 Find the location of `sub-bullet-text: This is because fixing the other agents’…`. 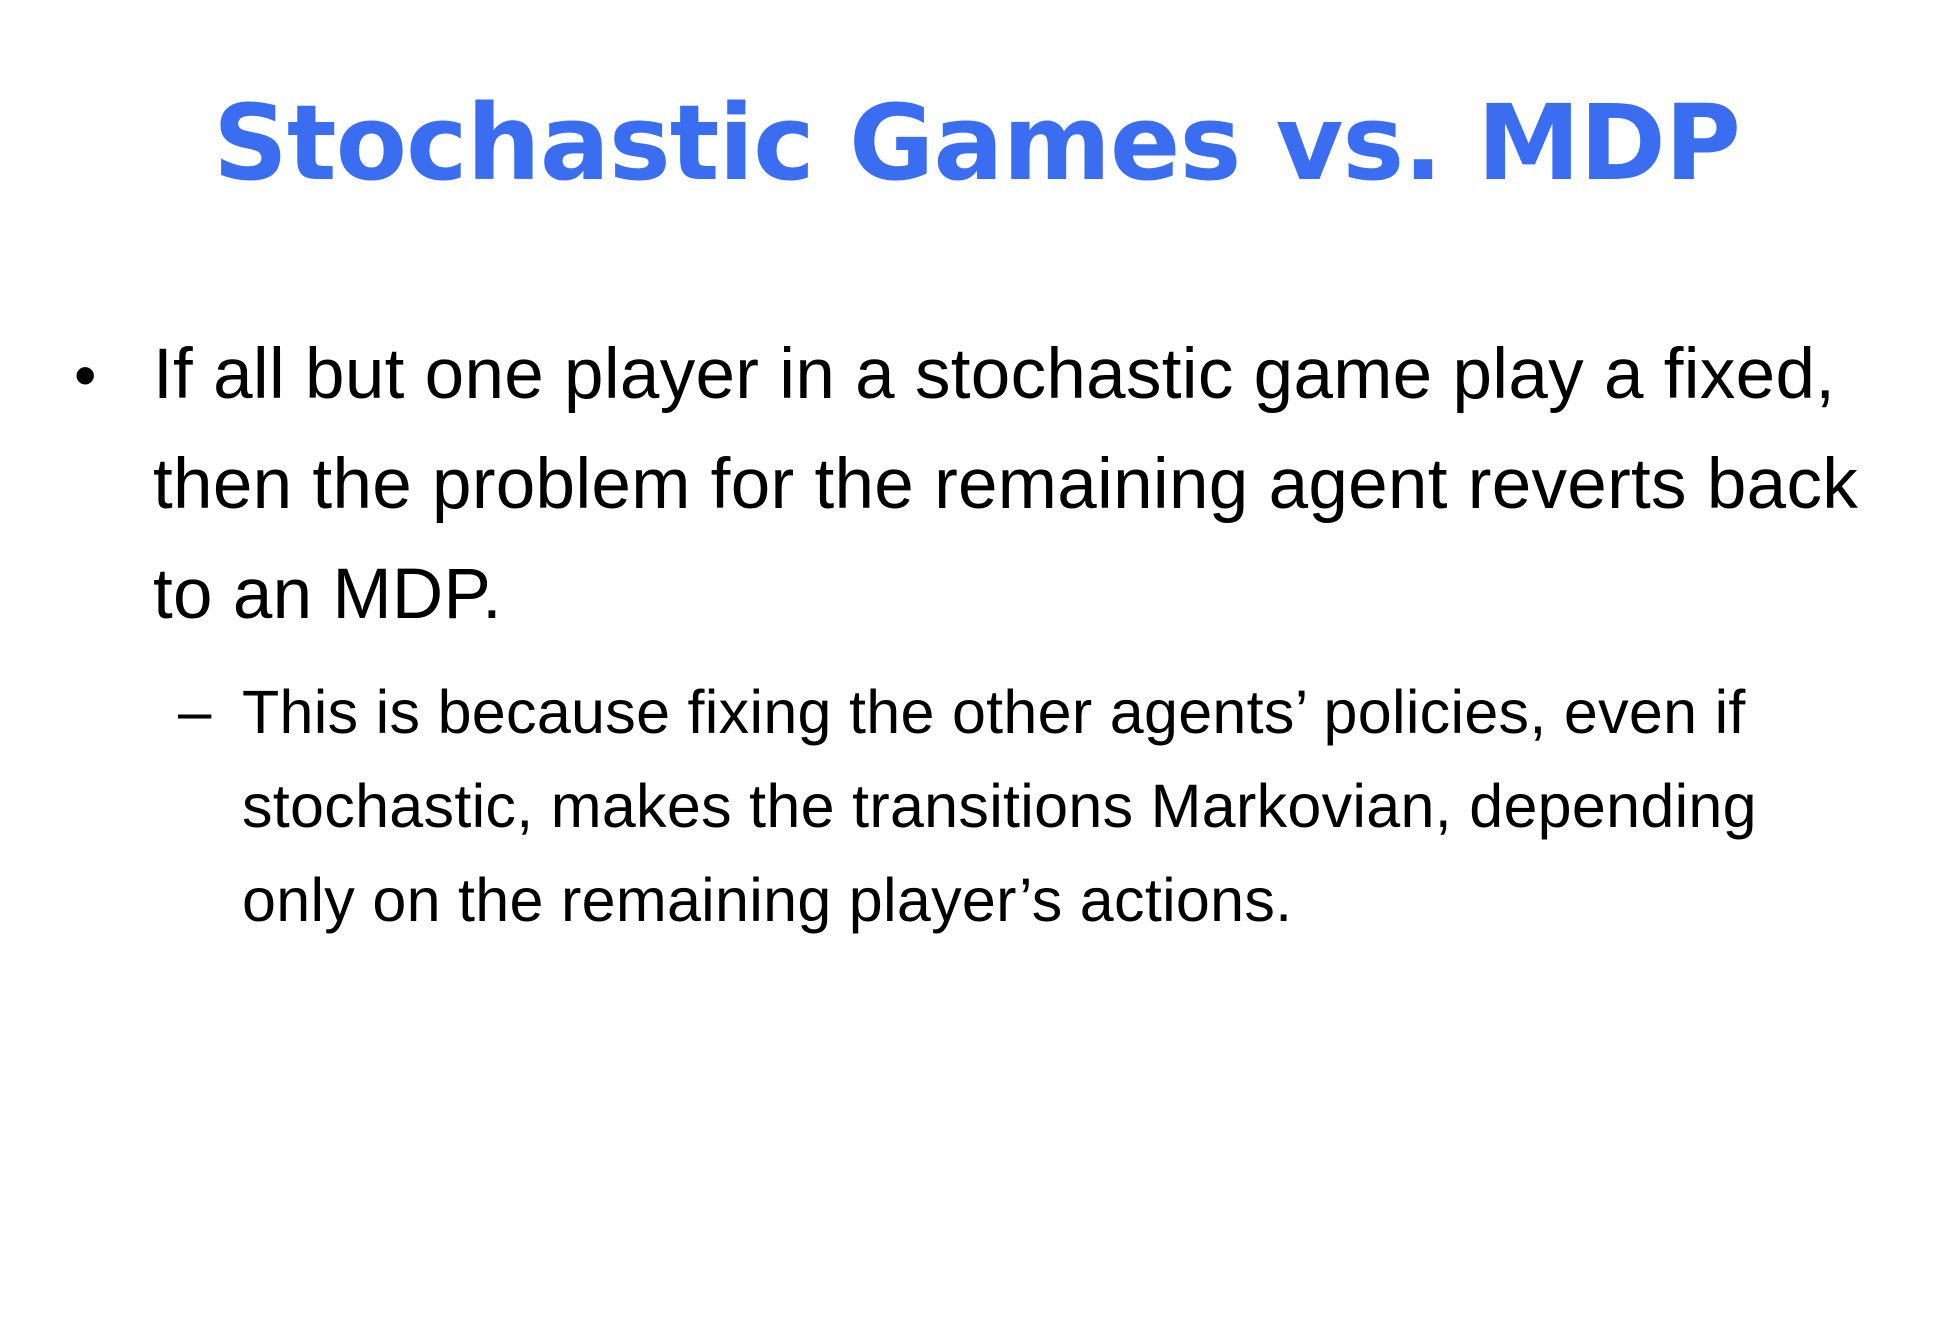

sub-bullet-text: This is because fixing the other agents’… is located at coordinates (999, 806).